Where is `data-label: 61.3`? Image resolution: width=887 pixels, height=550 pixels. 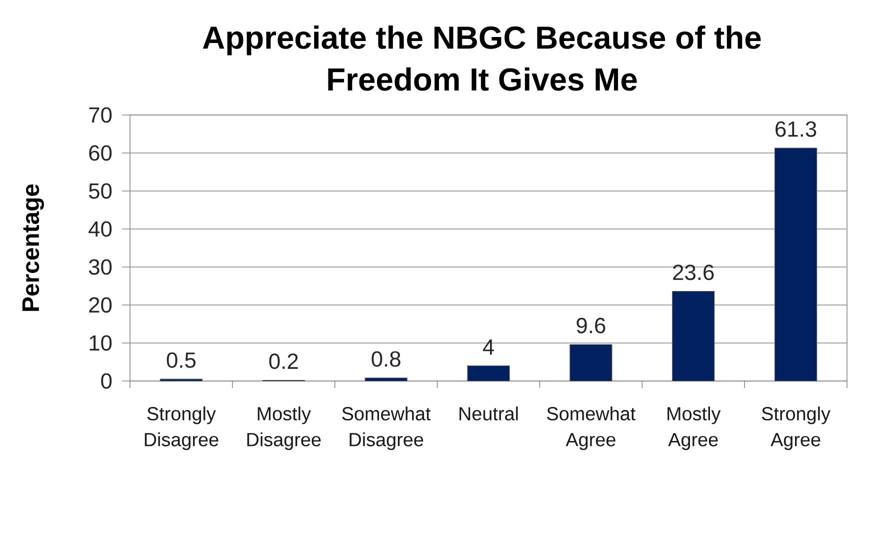
data-label: 61.3 is located at coordinates (796, 129).